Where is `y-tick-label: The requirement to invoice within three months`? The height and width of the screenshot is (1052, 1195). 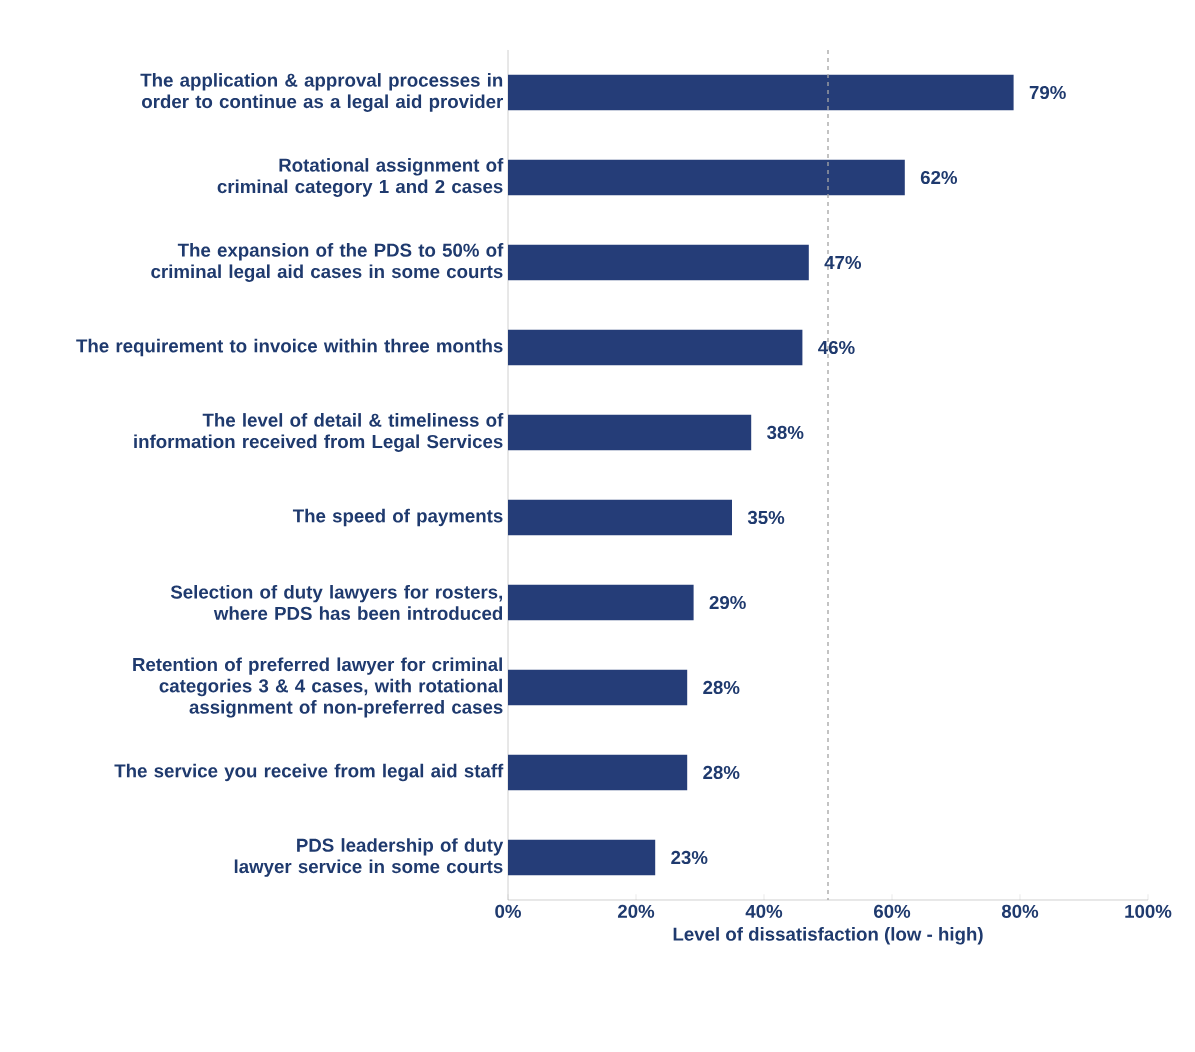 y-tick-label: The requirement to invoice within three months is located at coordinates (289, 347).